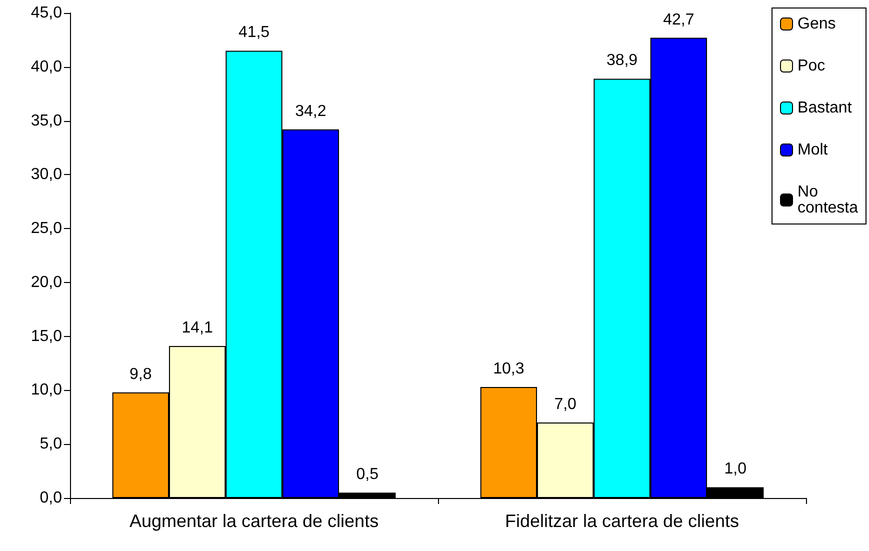 The width and height of the screenshot is (869, 551). I want to click on legend-label: Bastant, so click(825, 108).